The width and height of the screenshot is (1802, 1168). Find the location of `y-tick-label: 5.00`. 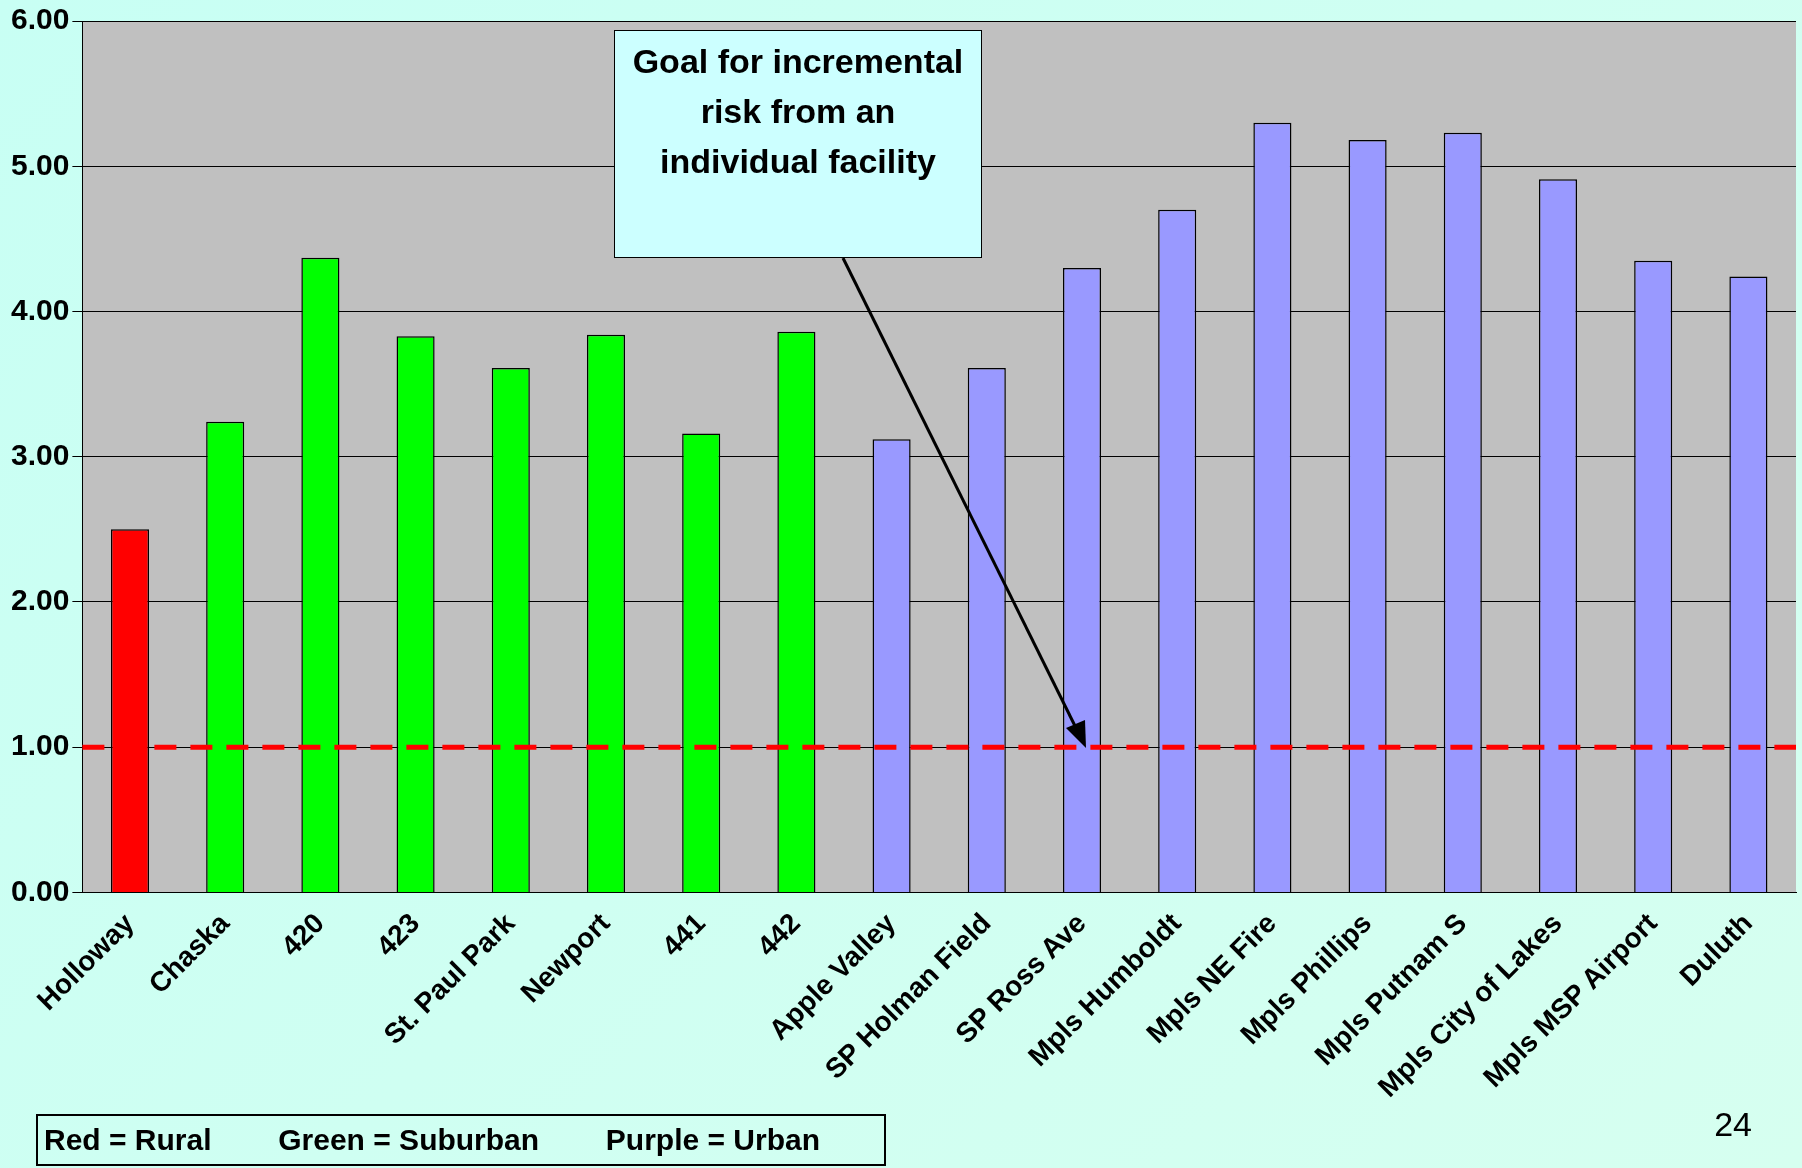

y-tick-label: 5.00 is located at coordinates (40, 164).